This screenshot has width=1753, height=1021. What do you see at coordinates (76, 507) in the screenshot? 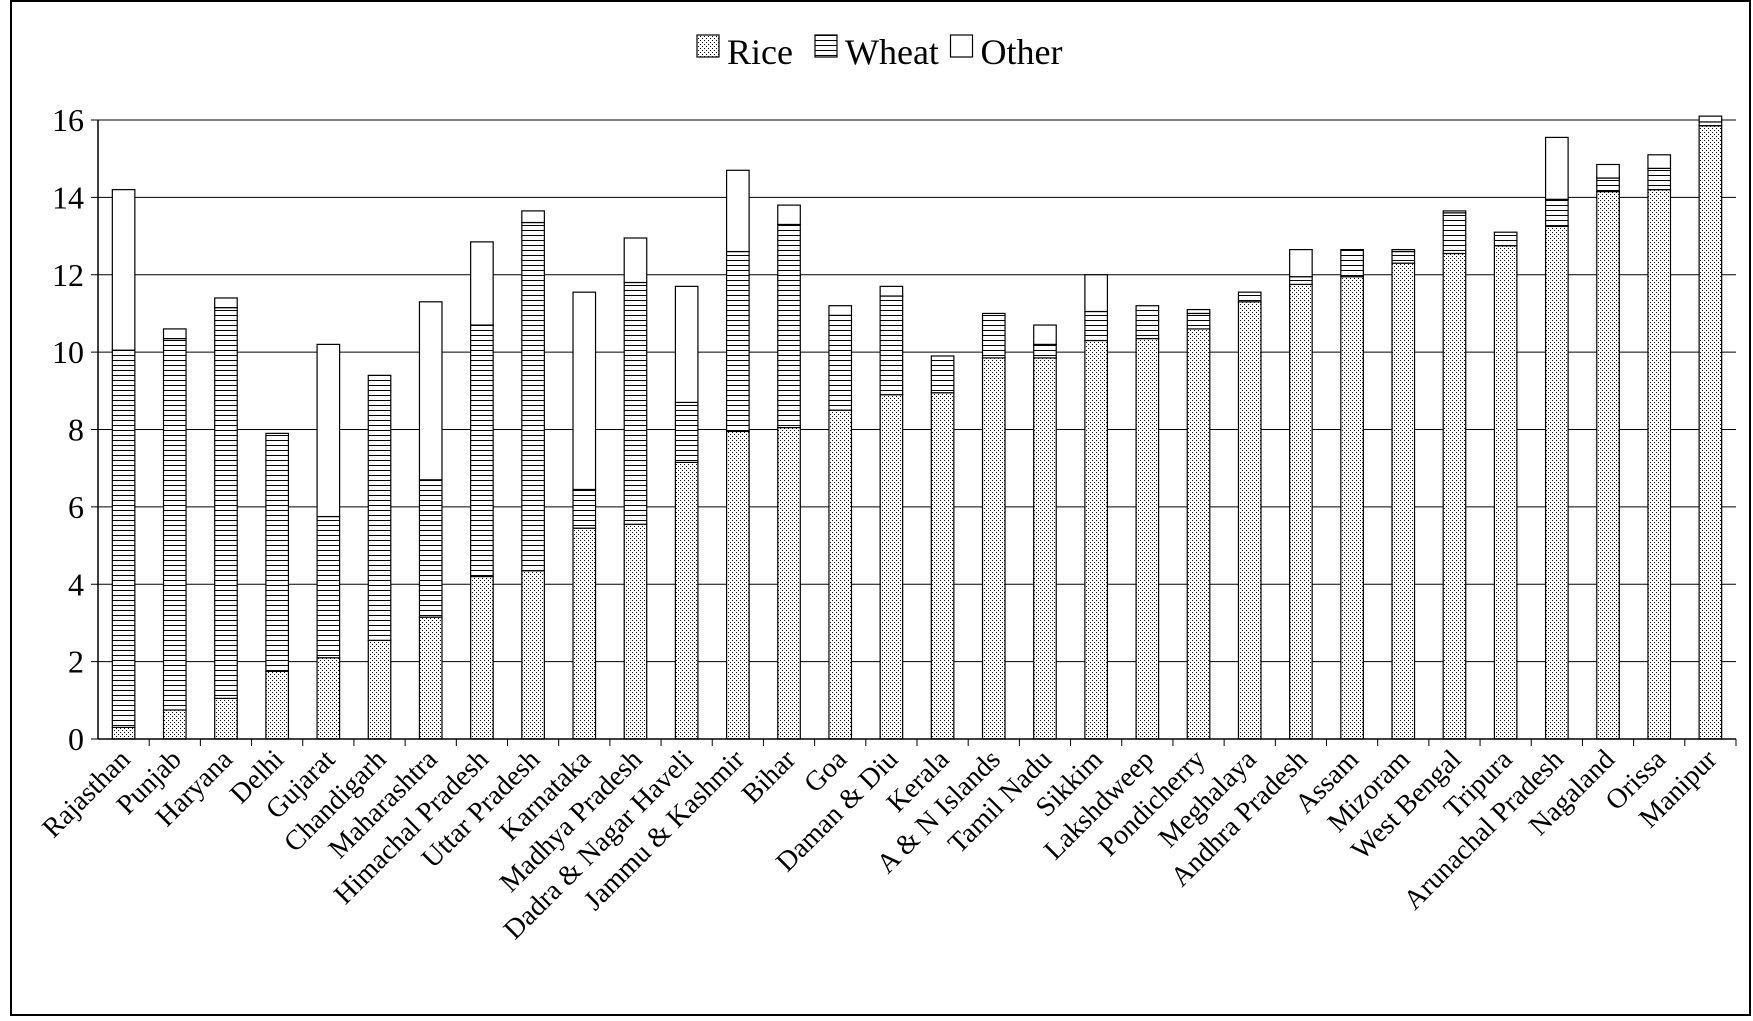
I see `y-tick-label: 6` at bounding box center [76, 507].